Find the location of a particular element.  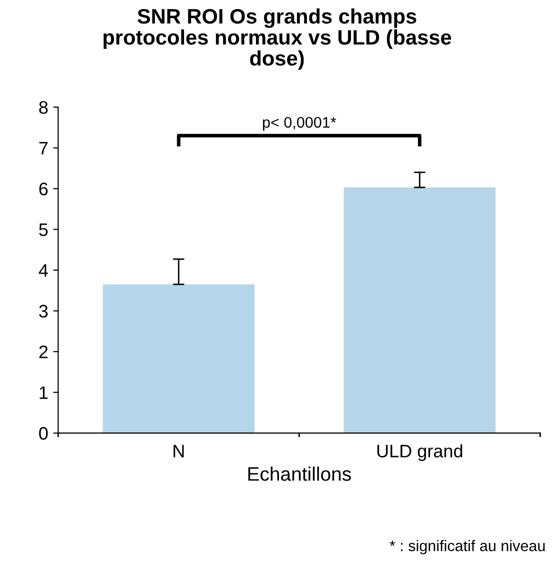

chart-title: SNR ROI Os grands champs protocoles normaux vs ULD (basse dose) is located at coordinates (278, 39).